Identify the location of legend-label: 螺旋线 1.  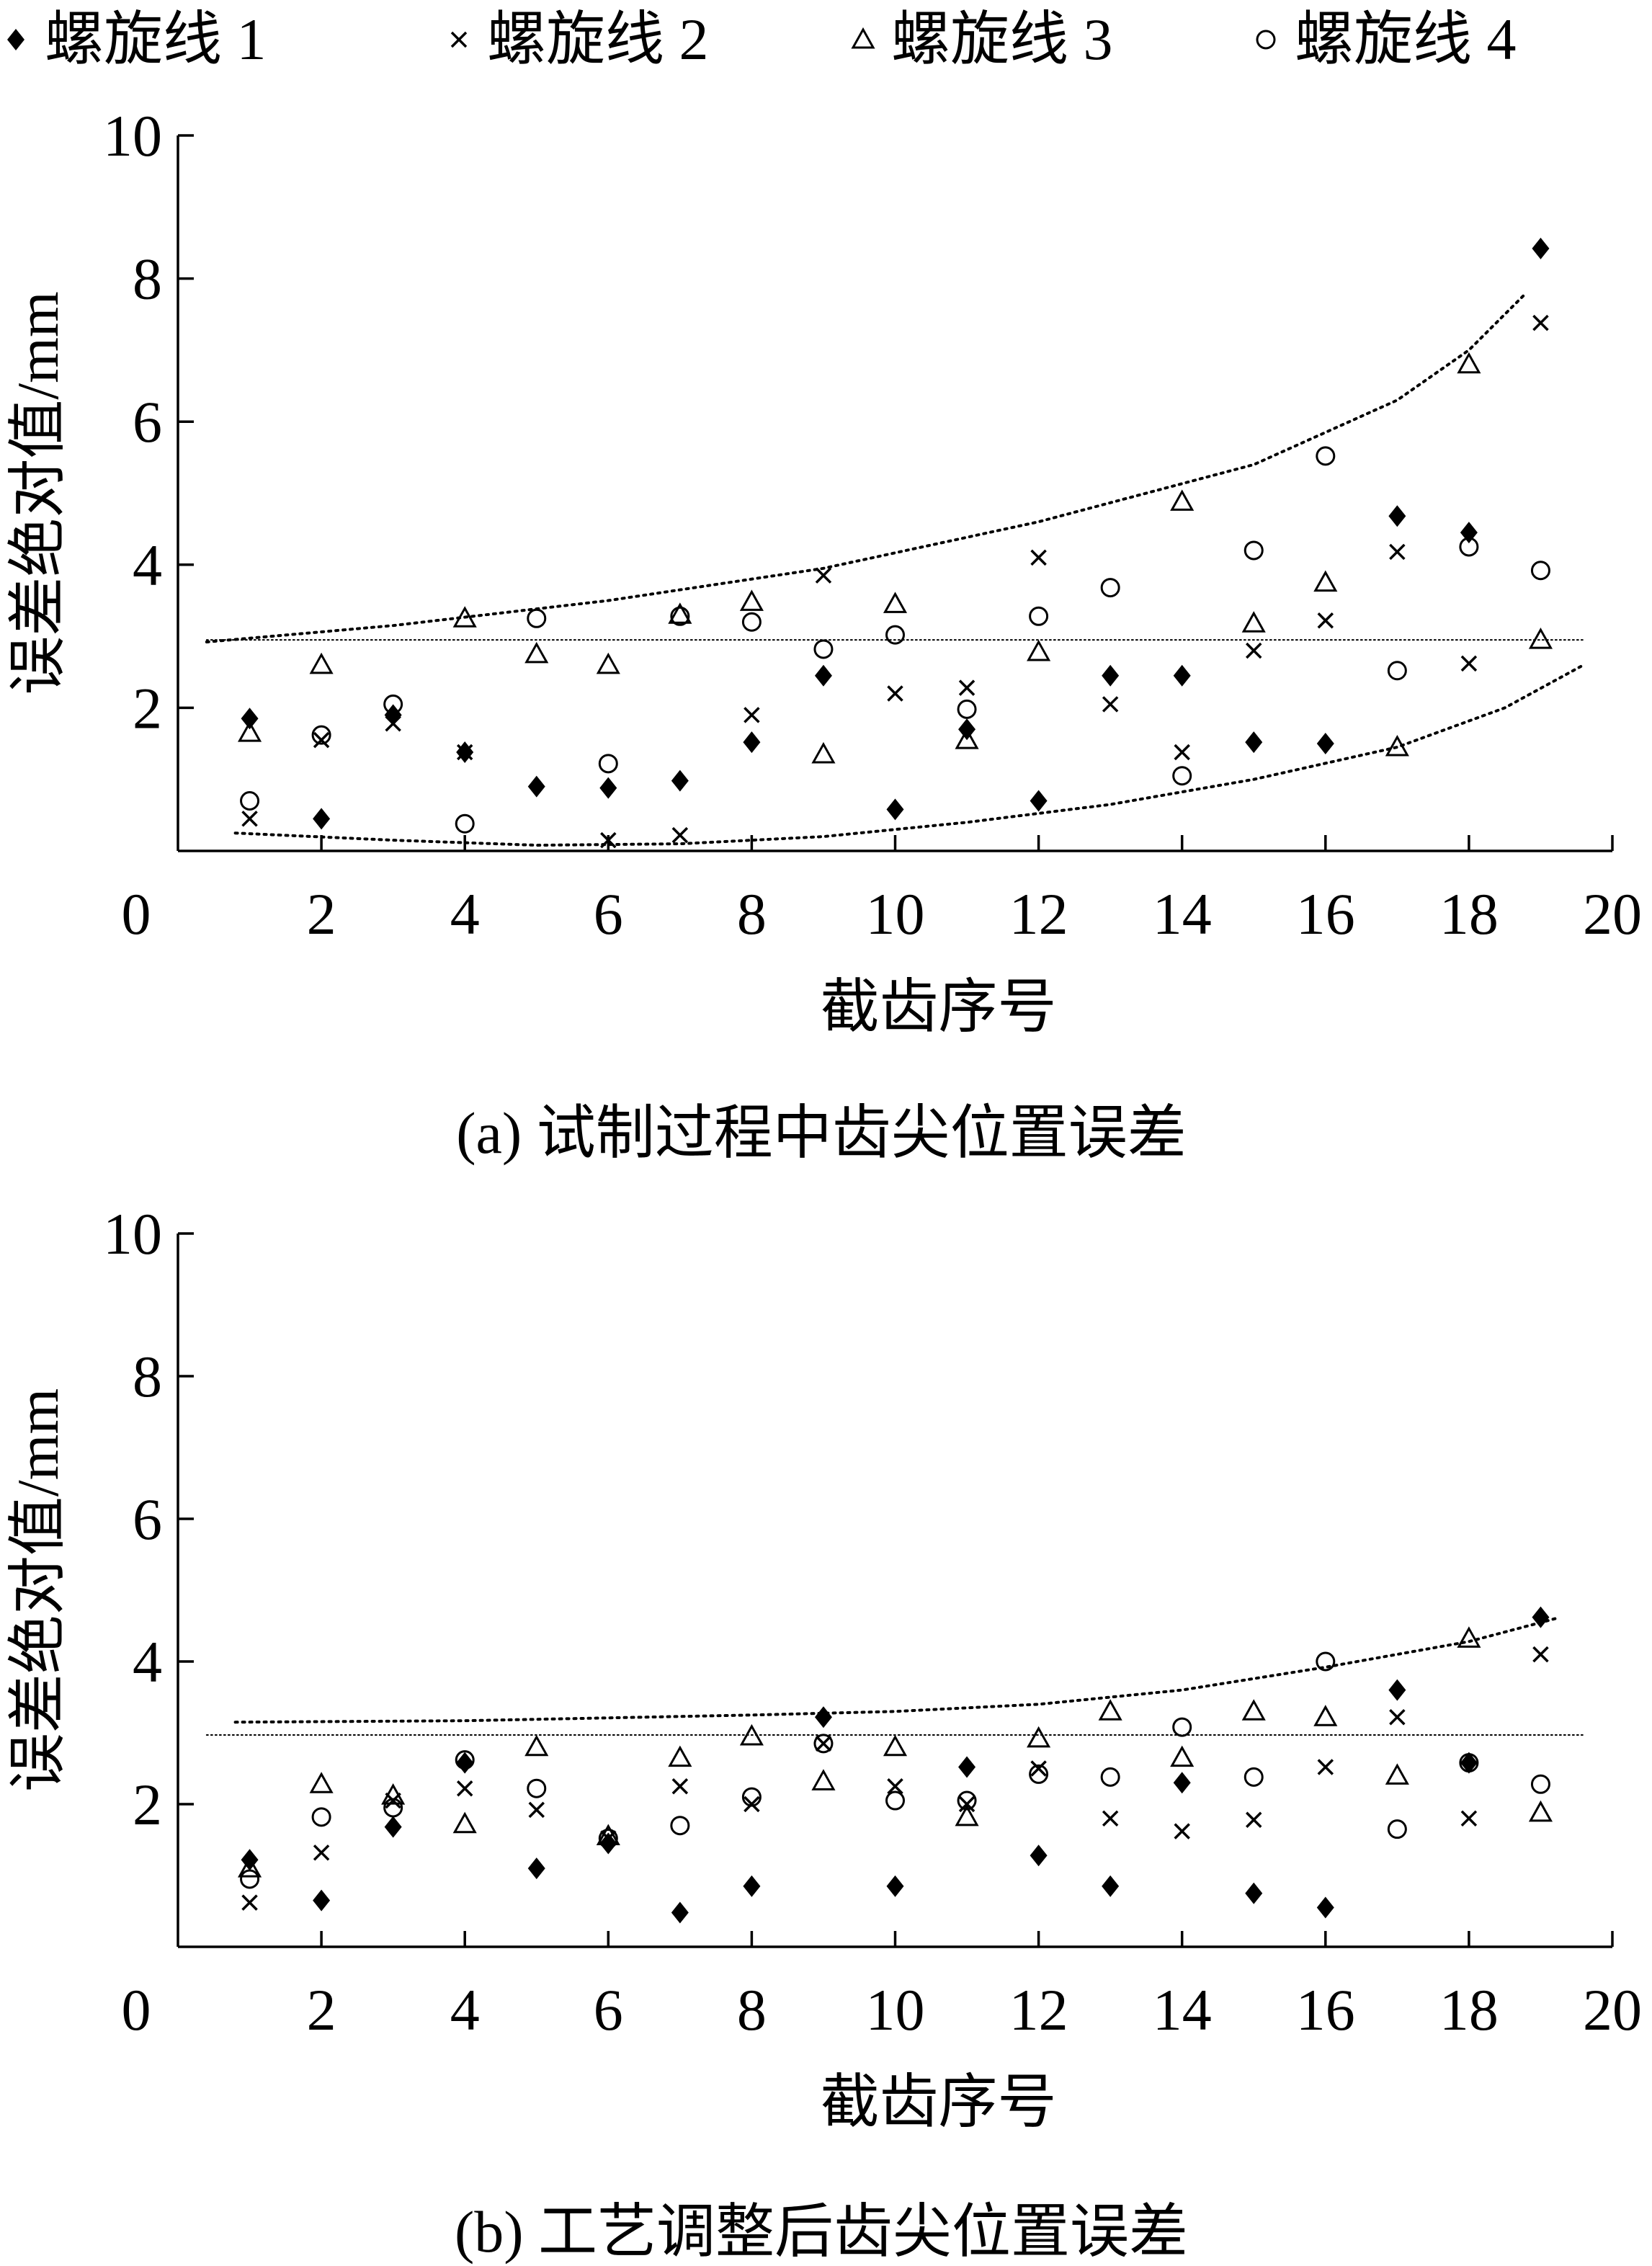
(156, 39).